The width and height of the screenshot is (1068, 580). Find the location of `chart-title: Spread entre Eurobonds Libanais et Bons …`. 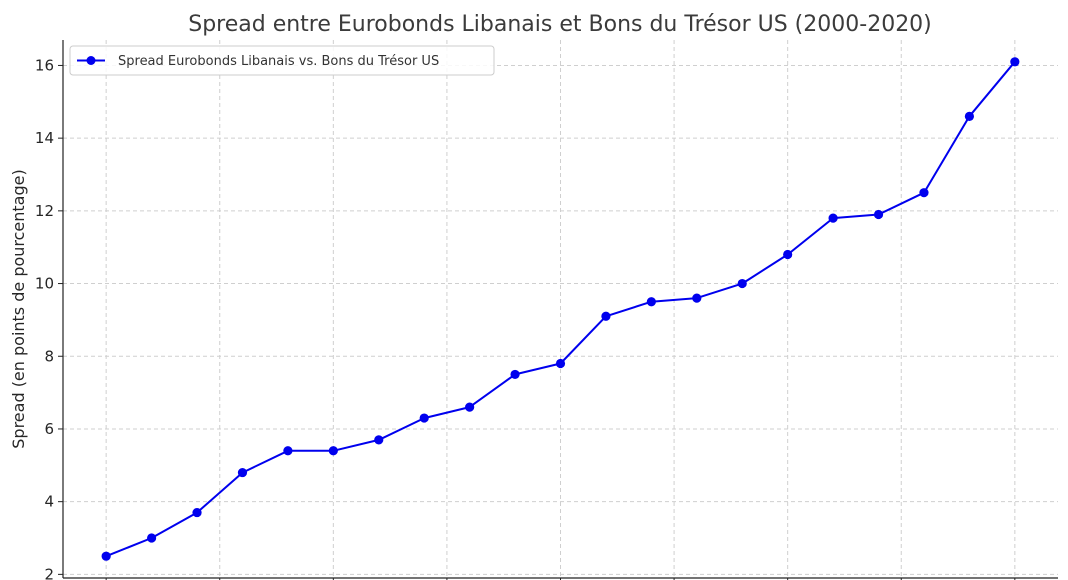

chart-title: Spread entre Eurobonds Libanais et Bons … is located at coordinates (560, 24).